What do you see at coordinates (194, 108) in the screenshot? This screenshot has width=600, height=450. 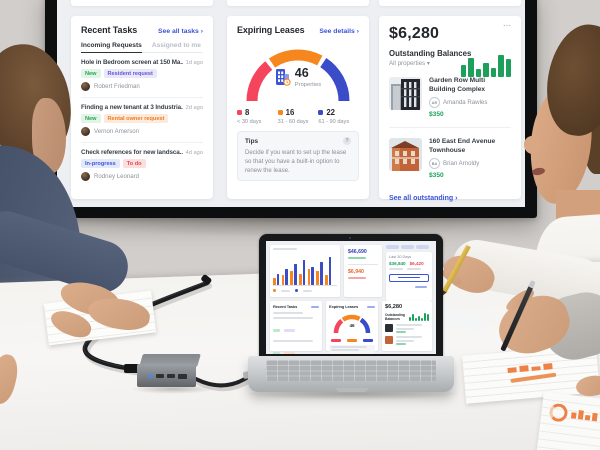 I see `task-time: 2d ago` at bounding box center [194, 108].